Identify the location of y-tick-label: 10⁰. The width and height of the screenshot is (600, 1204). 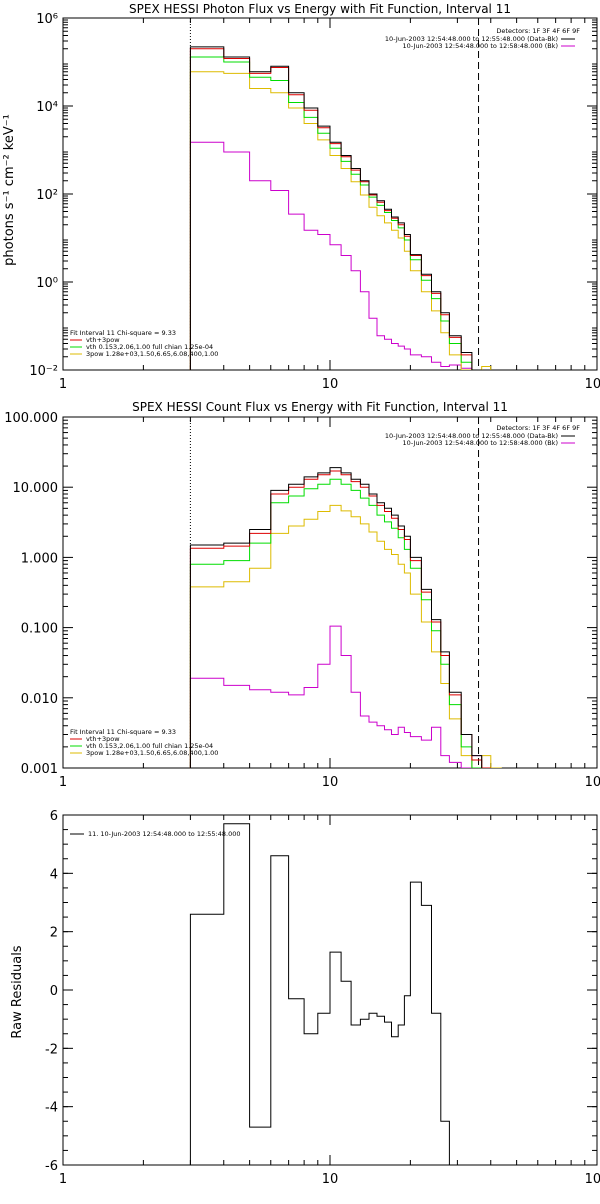
(47, 283).